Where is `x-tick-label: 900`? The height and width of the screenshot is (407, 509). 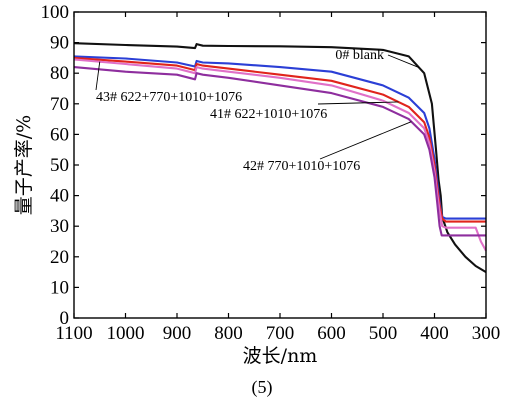 x-tick-label: 900 is located at coordinates (177, 333).